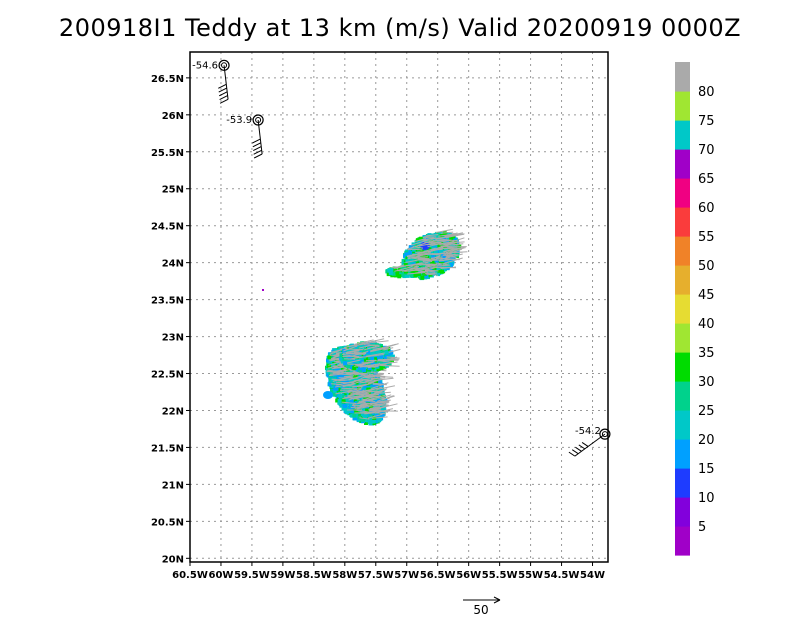 The image size is (800, 618). I want to click on wind-core, so click(328, 395).